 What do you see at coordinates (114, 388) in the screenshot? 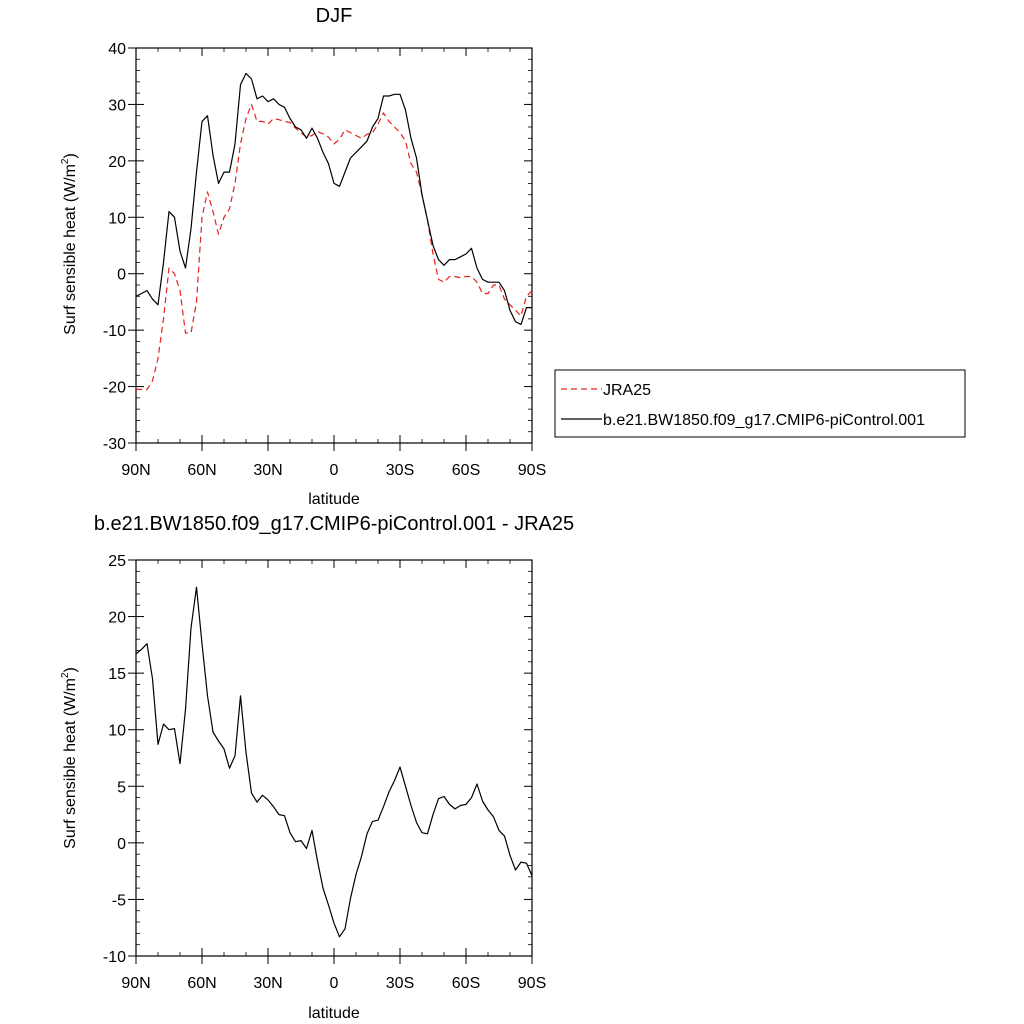
I see `y-tick-label: -20` at bounding box center [114, 388].